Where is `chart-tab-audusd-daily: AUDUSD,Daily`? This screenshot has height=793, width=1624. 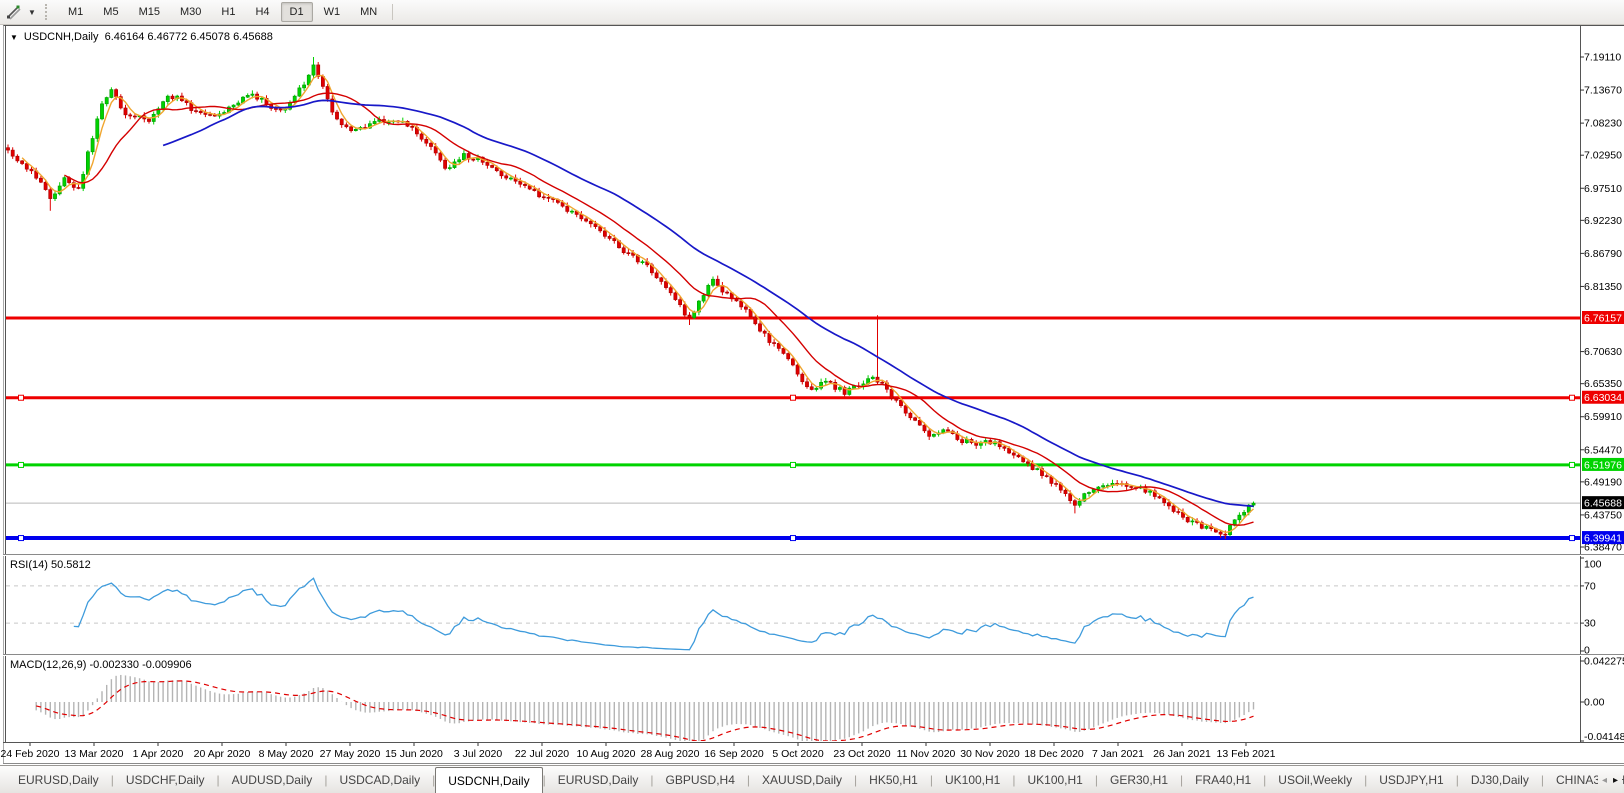
chart-tab-audusd-daily: AUDUSD,Daily is located at coordinates (272, 779).